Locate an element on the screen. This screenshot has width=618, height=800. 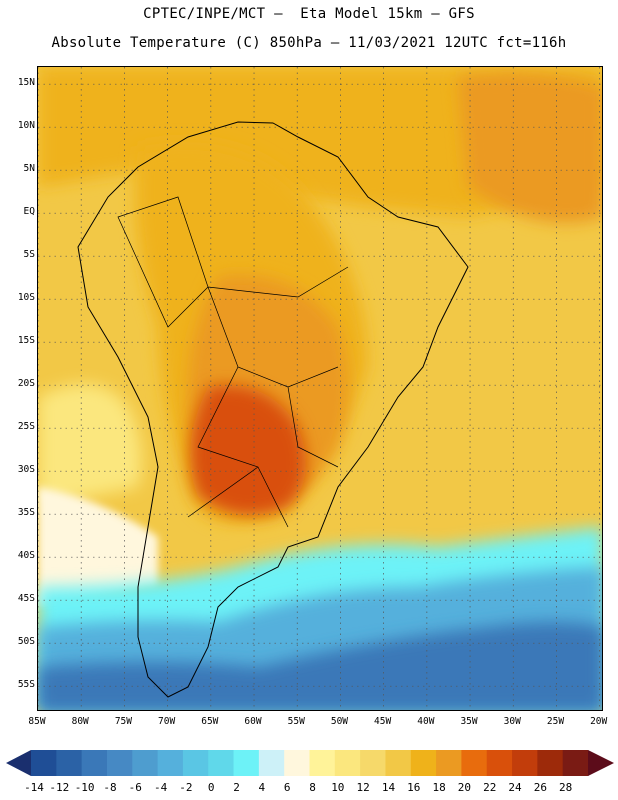
latitude-tick-label: 10S is located at coordinates (26, 298).